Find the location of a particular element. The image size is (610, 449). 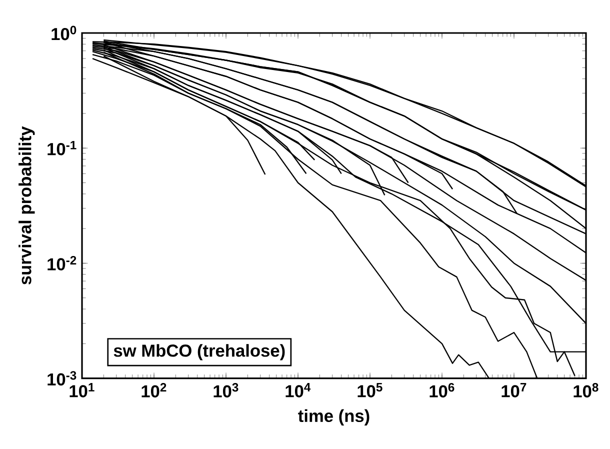

y-tick-label: 10$^{-3}$ is located at coordinates (62, 378).